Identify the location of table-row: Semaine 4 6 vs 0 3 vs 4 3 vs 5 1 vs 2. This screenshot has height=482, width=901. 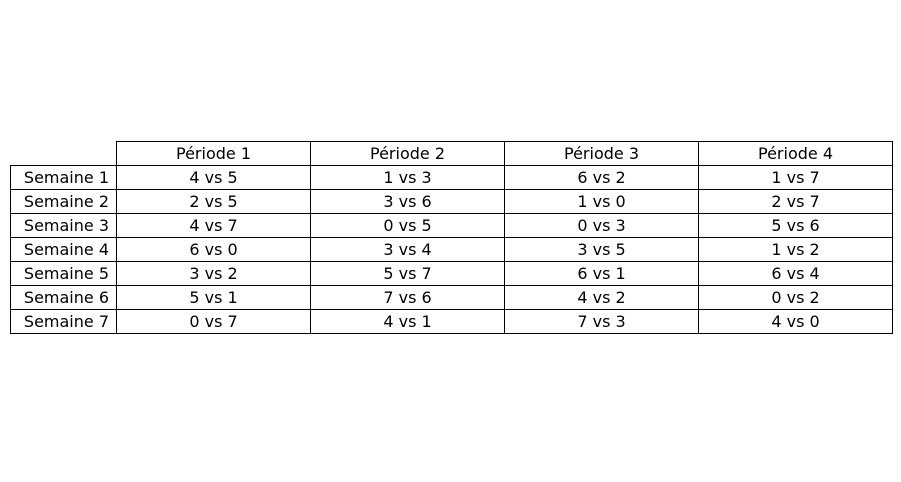
(451, 249).